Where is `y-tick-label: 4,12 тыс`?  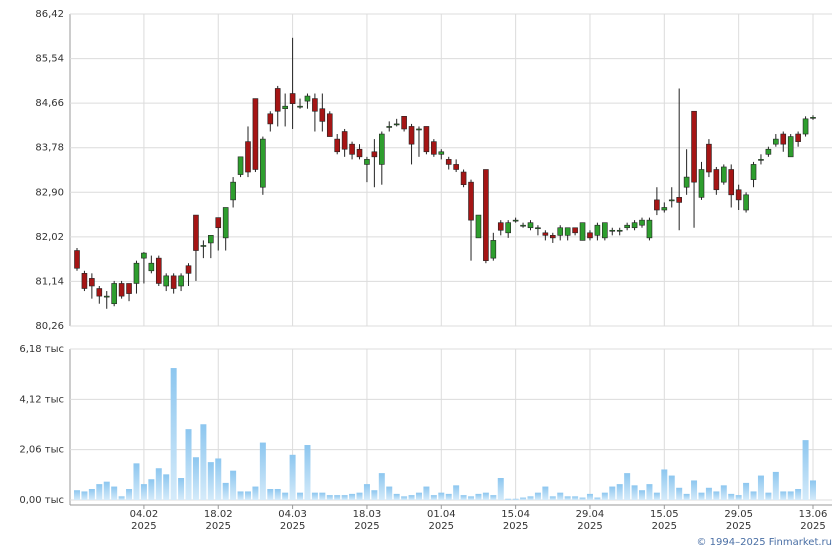 y-tick-label: 4,12 тыс is located at coordinates (41, 399).